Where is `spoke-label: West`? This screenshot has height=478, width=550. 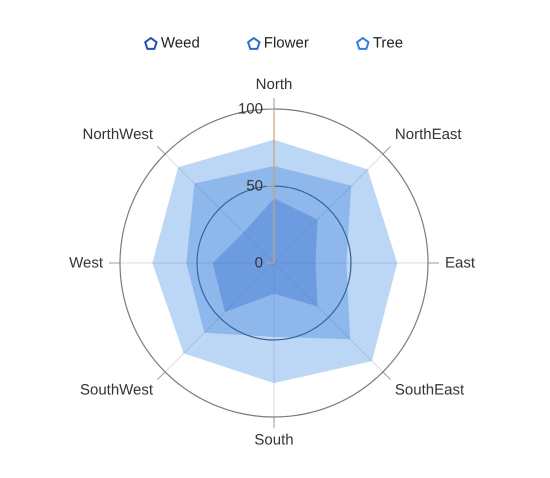 spoke-label: West is located at coordinates (86, 263).